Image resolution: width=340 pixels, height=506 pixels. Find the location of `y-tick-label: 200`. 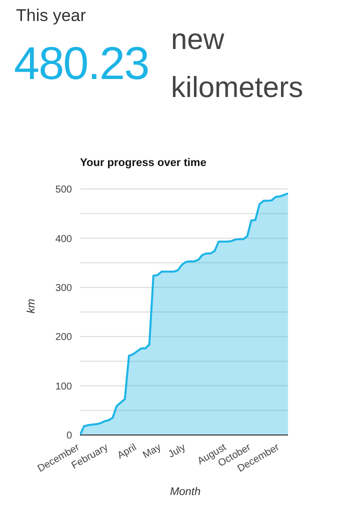

y-tick-label: 200 is located at coordinates (63, 338).